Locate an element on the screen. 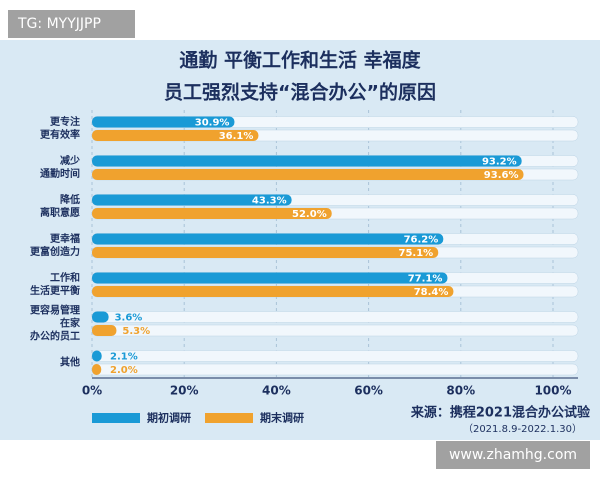  y-tick-label: 通勤时间 is located at coordinates (60, 173).